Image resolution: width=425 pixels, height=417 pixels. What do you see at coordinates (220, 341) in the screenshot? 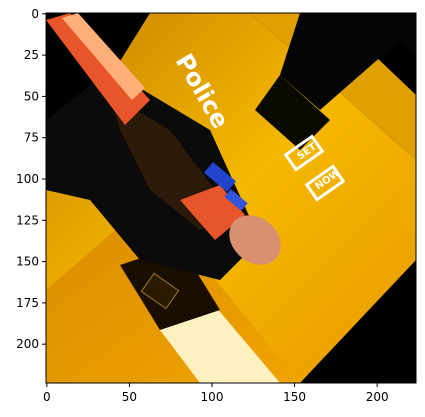
I see `white-stripe` at bounding box center [220, 341].